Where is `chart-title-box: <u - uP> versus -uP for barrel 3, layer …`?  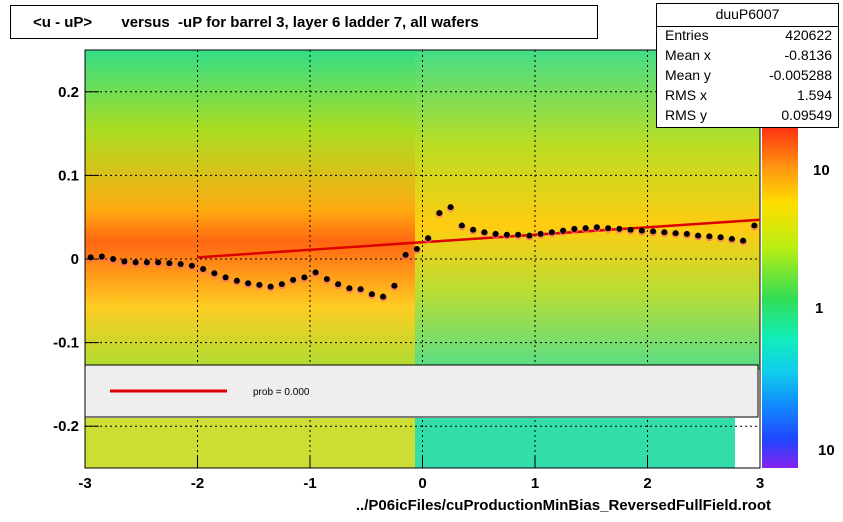 chart-title-box: <u - uP> versus -uP for barrel 3, layer … is located at coordinates (304, 22).